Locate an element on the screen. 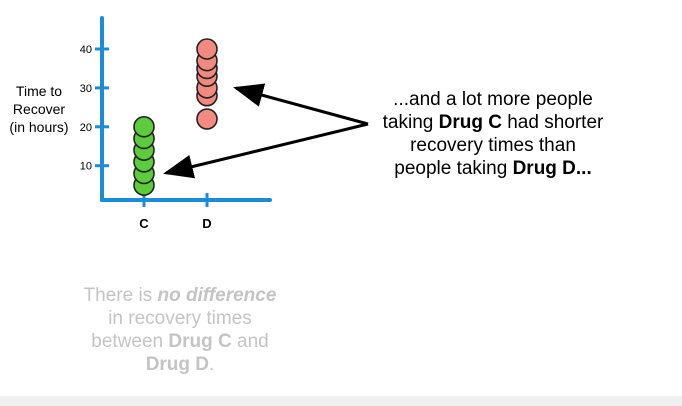 This screenshot has width=682, height=406. annotation-line-2a: taking is located at coordinates (410, 122).